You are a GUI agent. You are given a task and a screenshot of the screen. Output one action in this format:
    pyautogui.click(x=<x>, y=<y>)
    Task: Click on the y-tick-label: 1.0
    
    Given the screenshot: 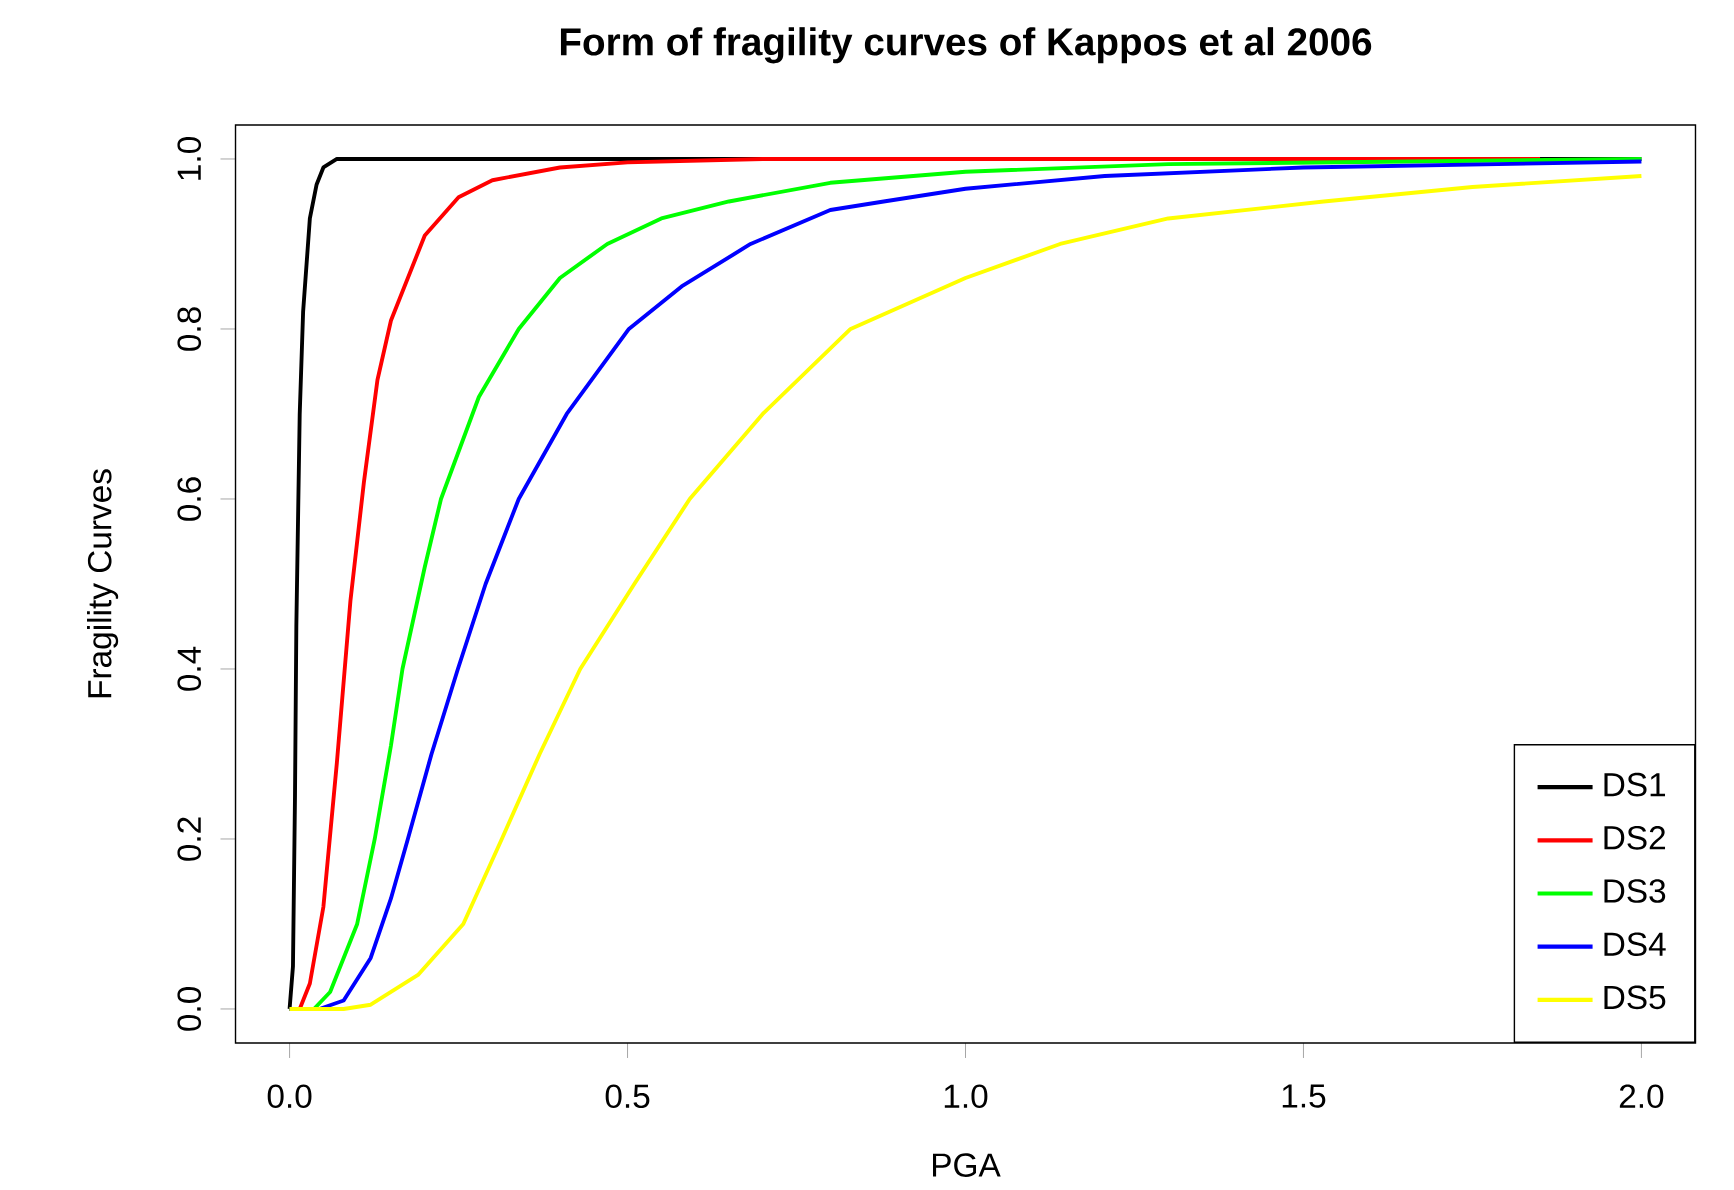 What is the action you would take?
    pyautogui.click(x=189, y=158)
    